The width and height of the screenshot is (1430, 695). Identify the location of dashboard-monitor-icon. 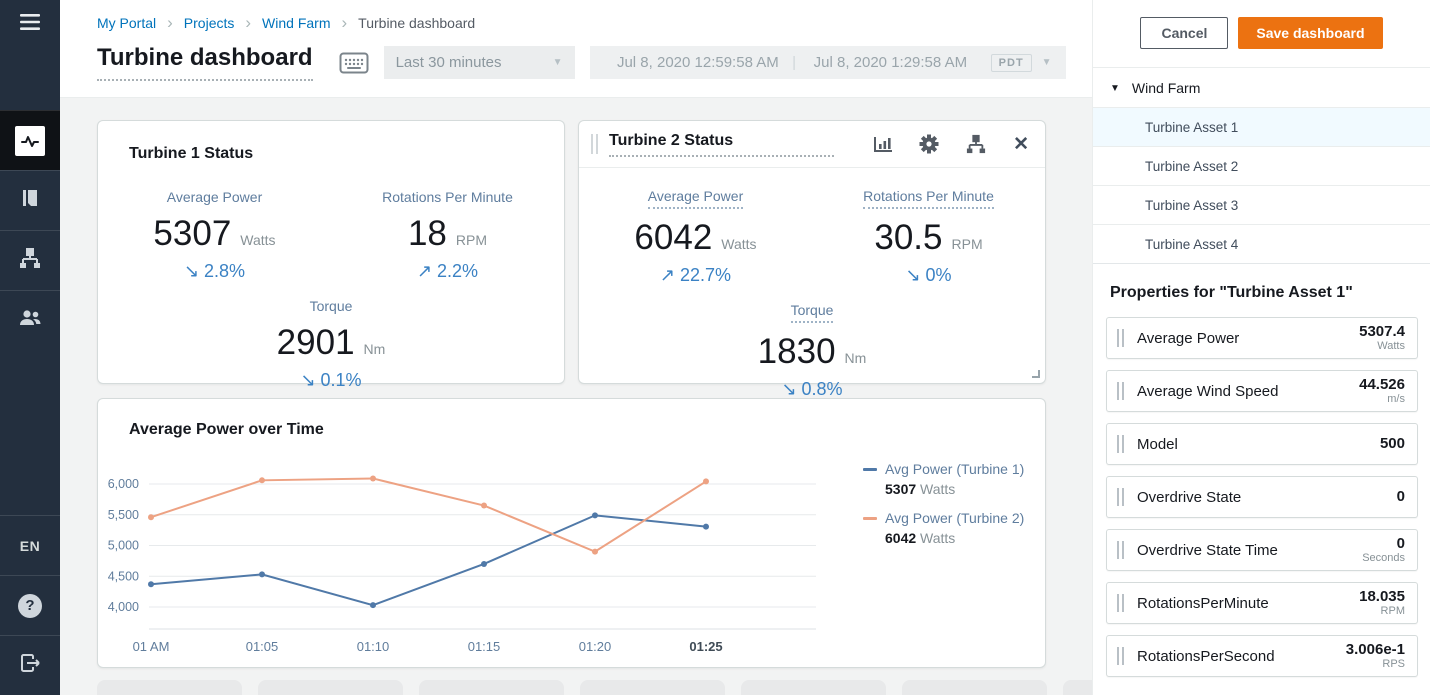
(30, 140).